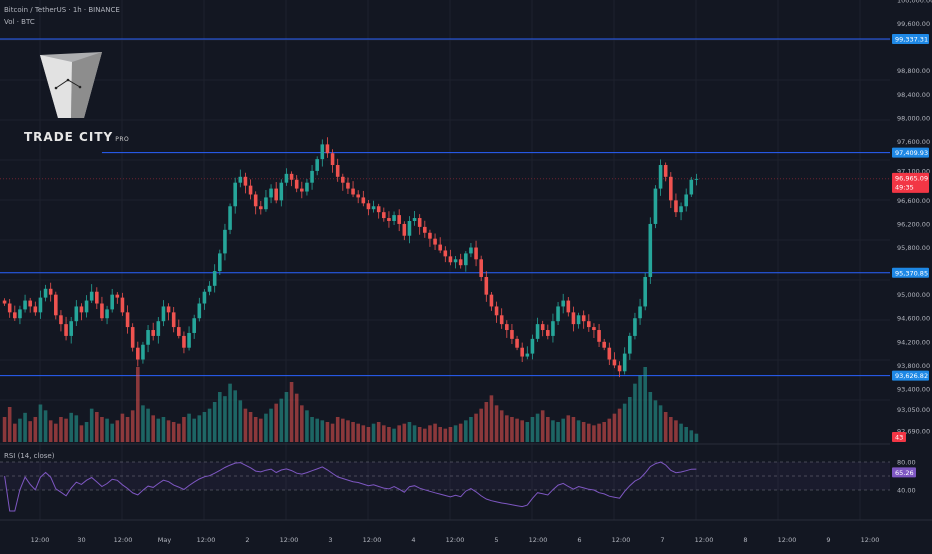 Image resolution: width=932 pixels, height=554 pixels. What do you see at coordinates (911, 40) in the screenshot?
I see `level-price-label: 99,337.31` at bounding box center [911, 40].